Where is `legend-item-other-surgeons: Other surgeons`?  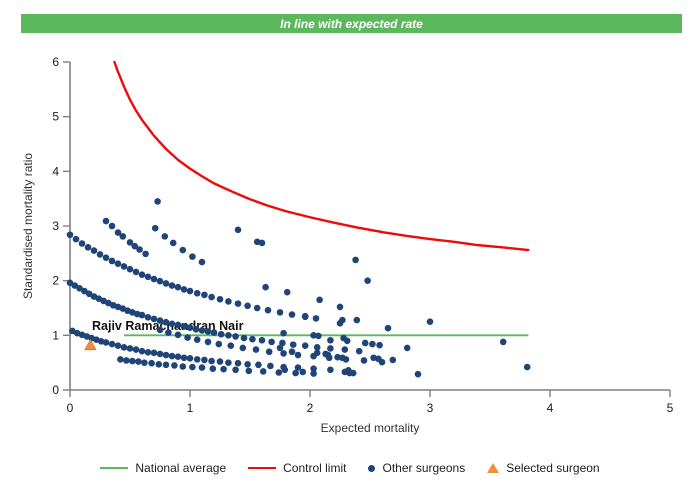 legend-item-other-surgeons: Other surgeons is located at coordinates (416, 468).